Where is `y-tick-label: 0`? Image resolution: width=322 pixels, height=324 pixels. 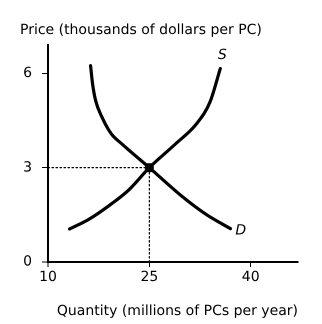
y-tick-label: 0 is located at coordinates (27, 262).